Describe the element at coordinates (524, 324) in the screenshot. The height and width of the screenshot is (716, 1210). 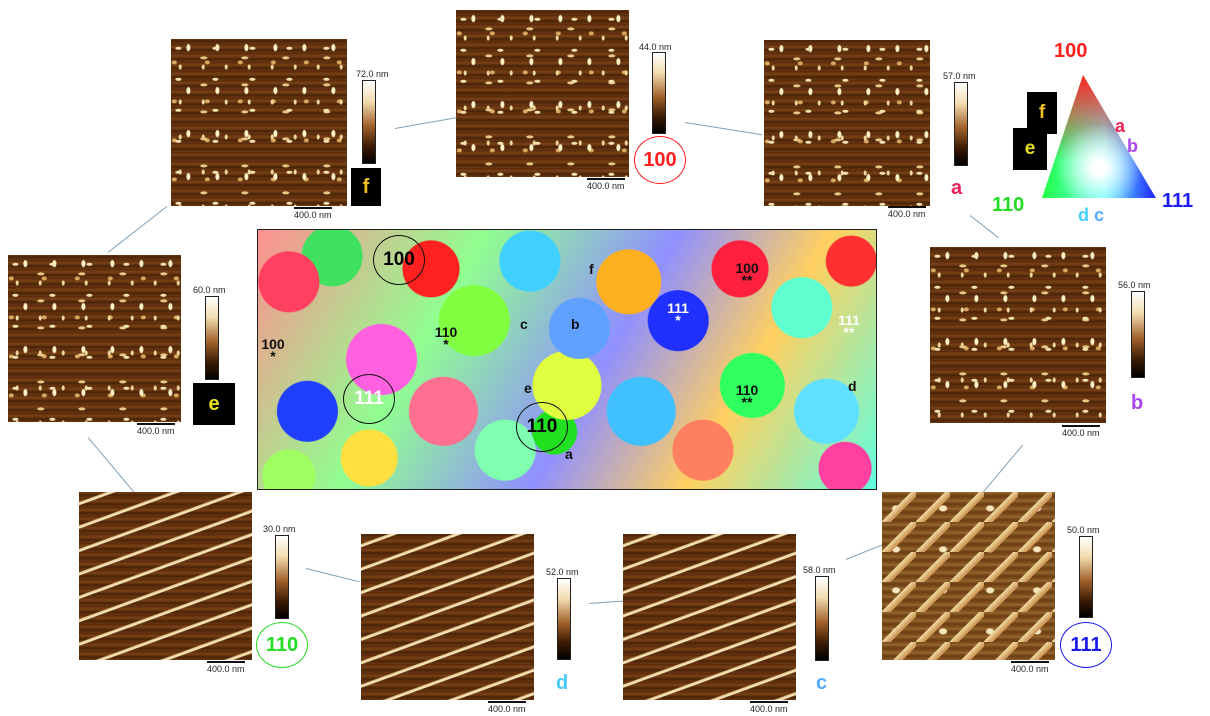
I see `map-letter-c: c` at that location.